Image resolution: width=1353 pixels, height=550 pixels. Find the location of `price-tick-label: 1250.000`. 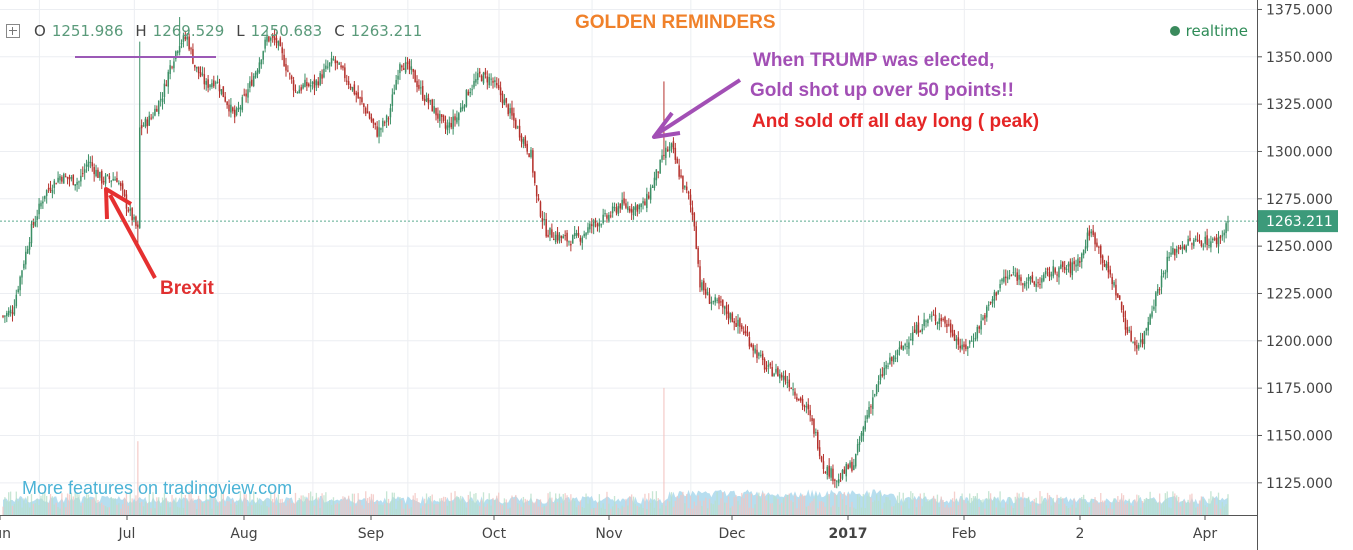

price-tick-label: 1250.000 is located at coordinates (1299, 247).